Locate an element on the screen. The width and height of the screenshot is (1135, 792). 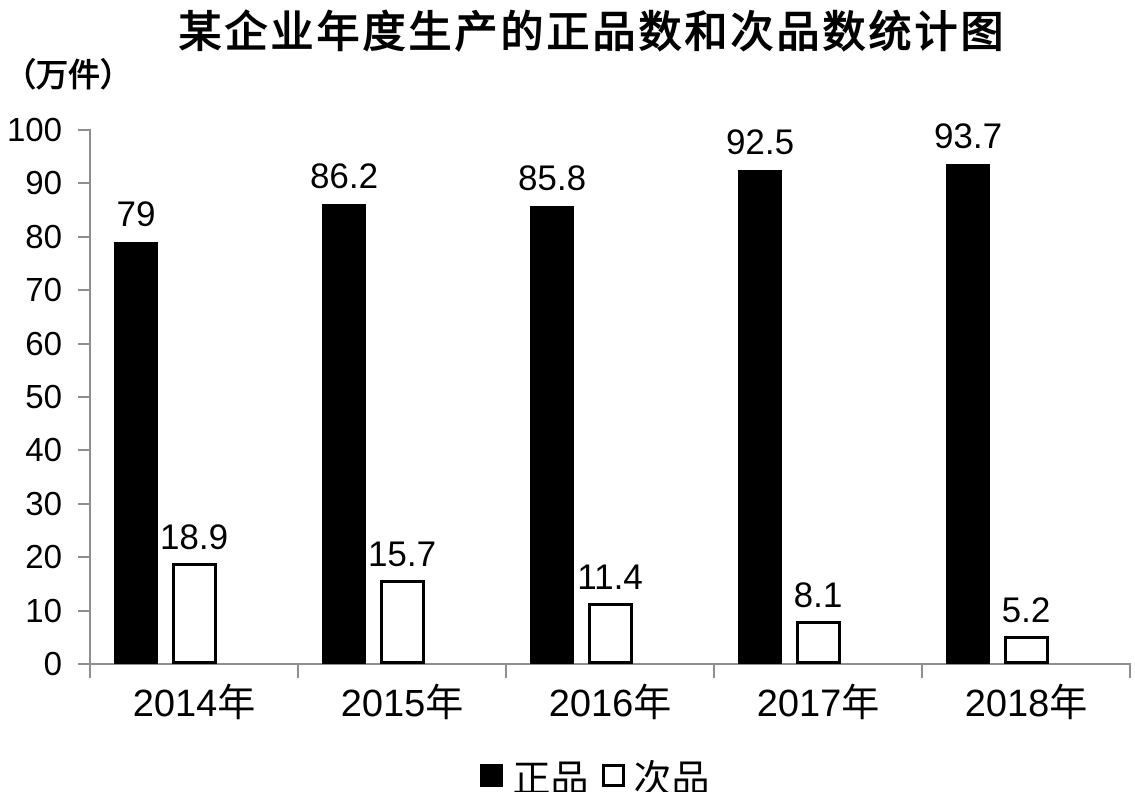
x-axis-label: 2016年 is located at coordinates (610, 704).